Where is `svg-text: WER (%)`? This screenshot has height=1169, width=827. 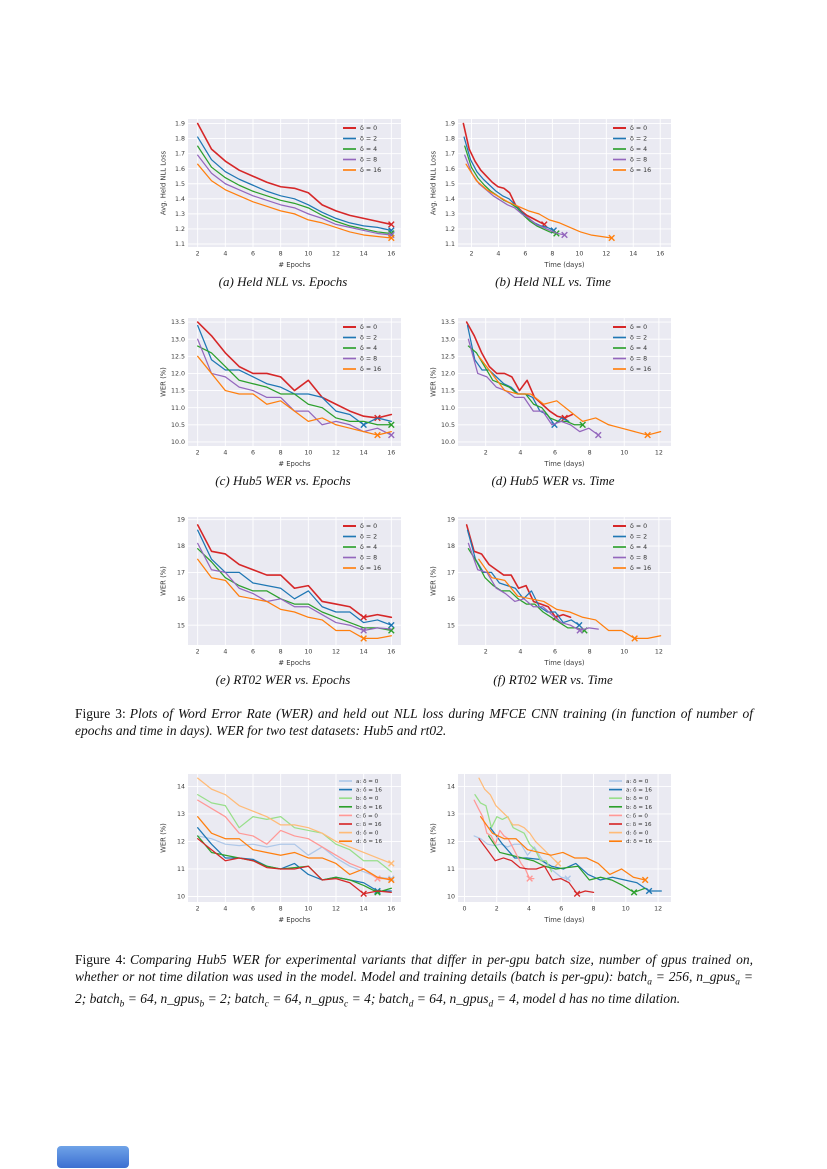 svg-text: WER (%) is located at coordinates (434, 838).